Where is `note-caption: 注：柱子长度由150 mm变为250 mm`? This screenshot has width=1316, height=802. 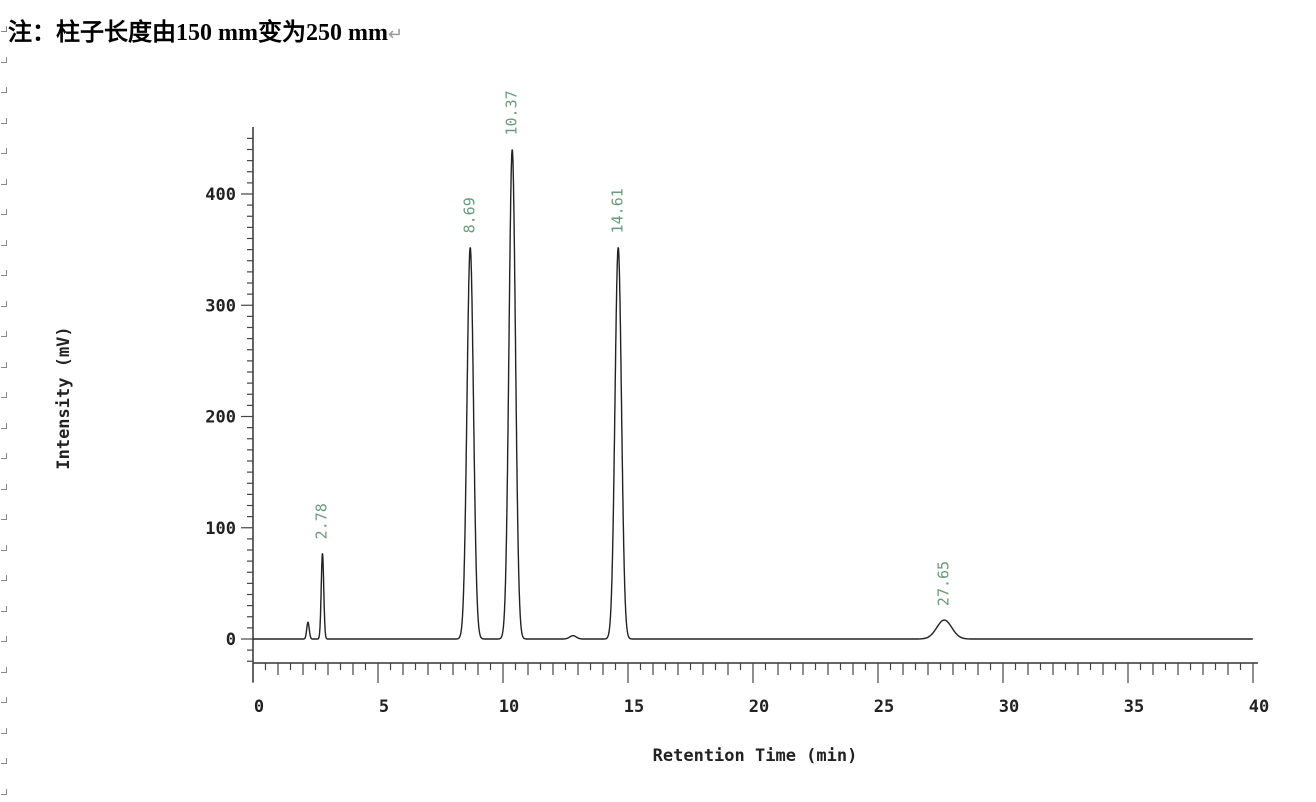
note-caption: 注：柱子长度由150 mm变为250 mm is located at coordinates (198, 33).